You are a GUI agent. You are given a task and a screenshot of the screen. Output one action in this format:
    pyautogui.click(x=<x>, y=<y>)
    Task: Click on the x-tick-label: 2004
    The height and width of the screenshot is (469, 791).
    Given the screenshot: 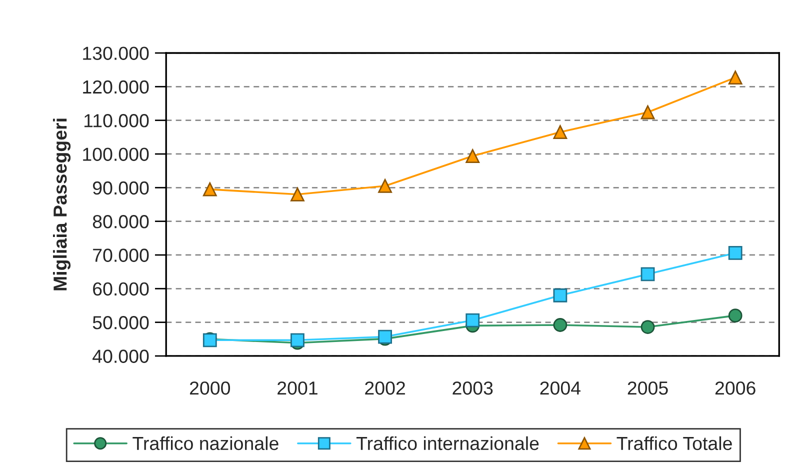 What is the action you would take?
    pyautogui.click(x=560, y=388)
    